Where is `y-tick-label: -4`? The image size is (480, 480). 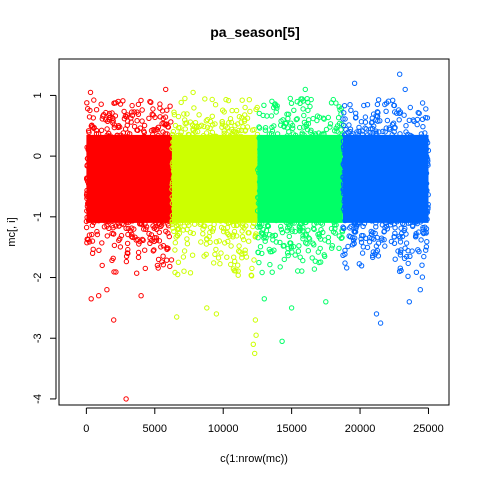 y-tick-label: -4 is located at coordinates (38, 399).